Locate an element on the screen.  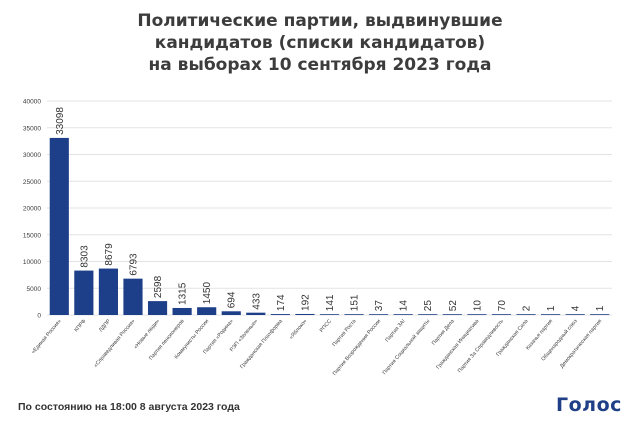
value-label: 174 is located at coordinates (281, 302).